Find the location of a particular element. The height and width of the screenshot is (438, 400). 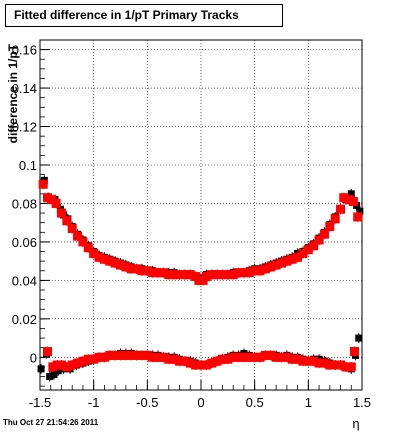

x-tick-label: -1.5 is located at coordinates (40, 402).